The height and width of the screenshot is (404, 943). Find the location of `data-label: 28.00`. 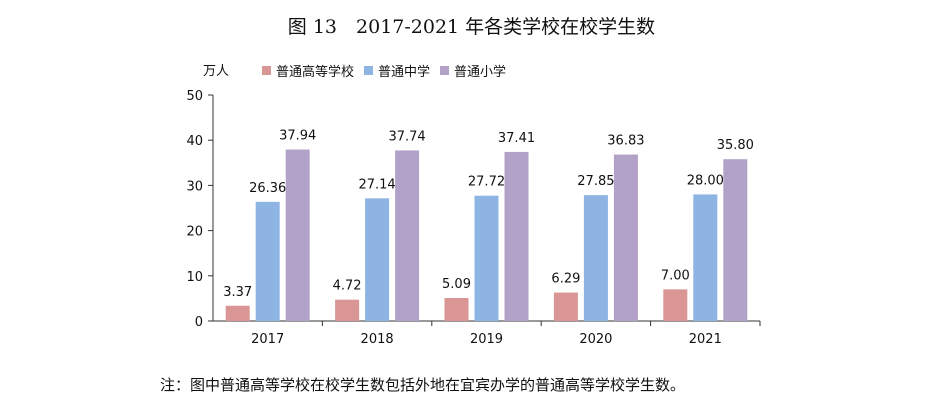

data-label: 28.00 is located at coordinates (705, 180).